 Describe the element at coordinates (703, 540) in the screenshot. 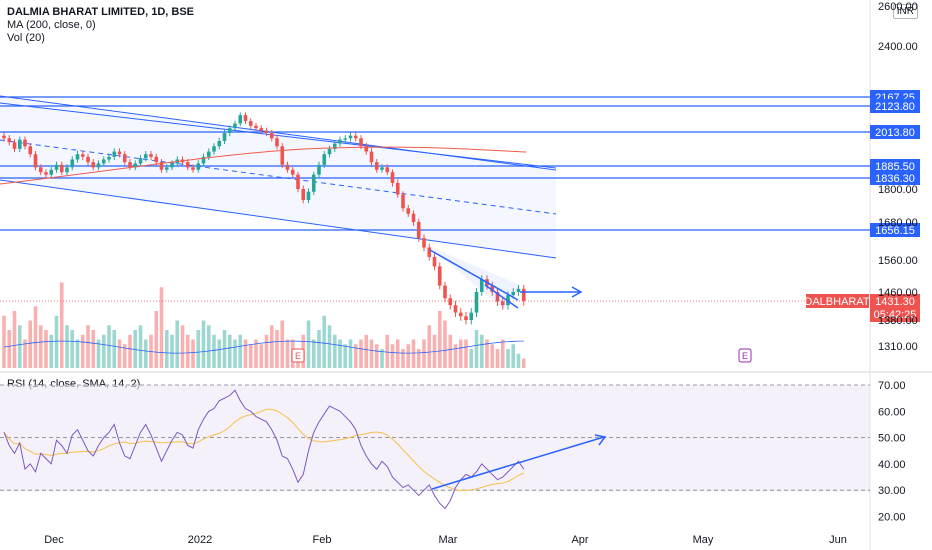

I see `time-tick: May` at that location.